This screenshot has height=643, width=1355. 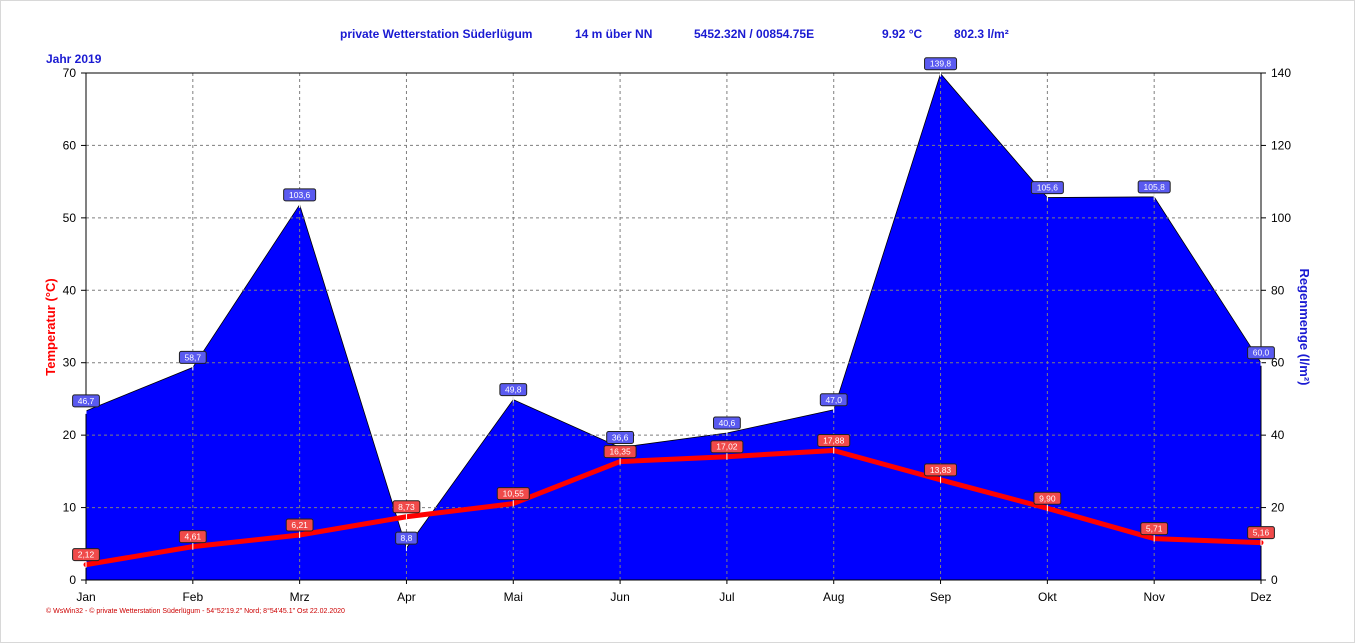 I want to click on temperature-value-label: 17,02, so click(x=727, y=450).